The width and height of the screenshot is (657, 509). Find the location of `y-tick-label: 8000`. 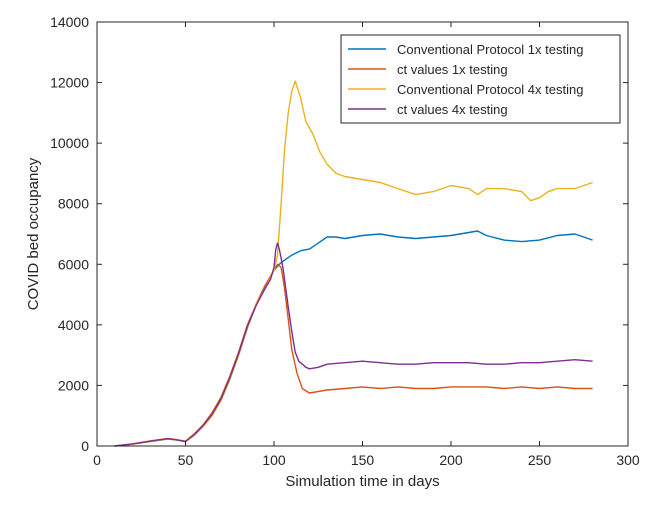

y-tick-label: 8000 is located at coordinates (73, 204).